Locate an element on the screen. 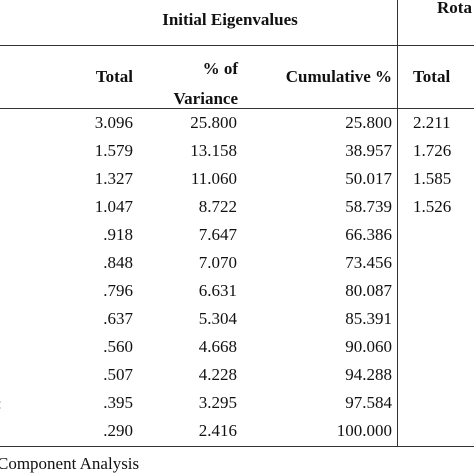 The image size is (474, 474). cell: .290 is located at coordinates (118, 430).